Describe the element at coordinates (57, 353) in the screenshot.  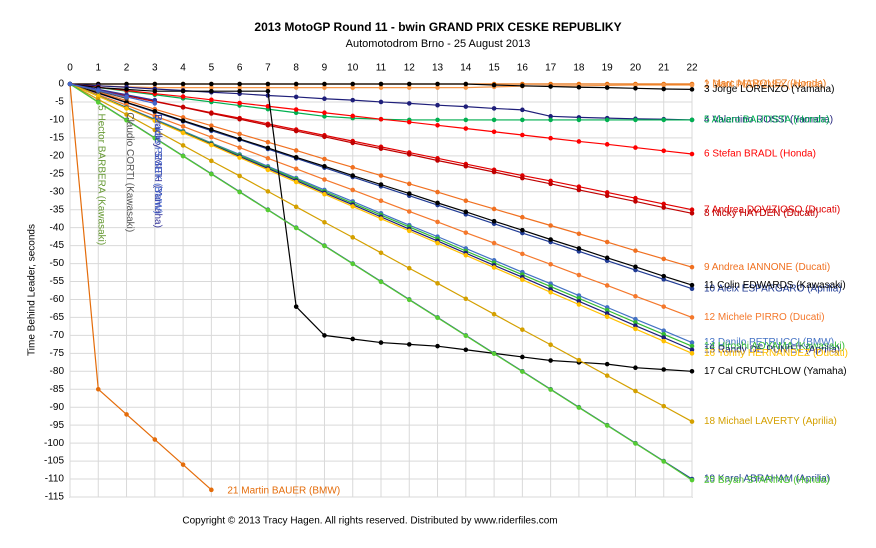
I see `y-tick-label: -75` at that location.